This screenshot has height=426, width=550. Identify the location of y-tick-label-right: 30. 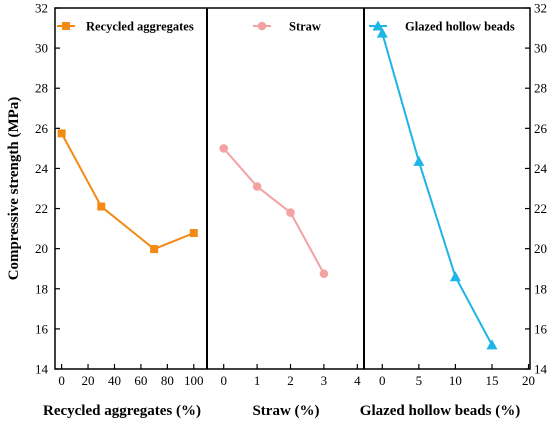
(540, 48).